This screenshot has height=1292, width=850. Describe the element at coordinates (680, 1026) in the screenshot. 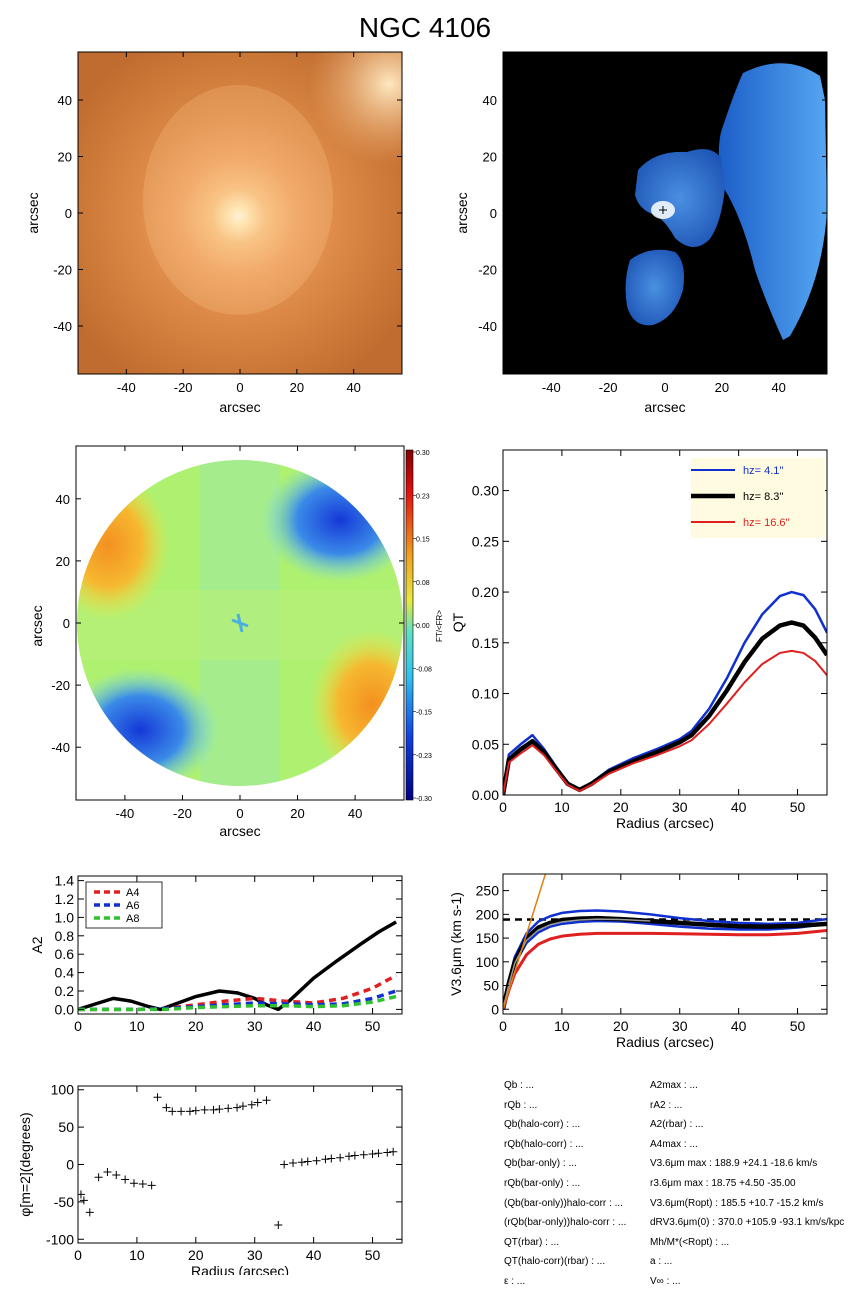

I see `rotation-curve-x-tick-label: 30` at that location.